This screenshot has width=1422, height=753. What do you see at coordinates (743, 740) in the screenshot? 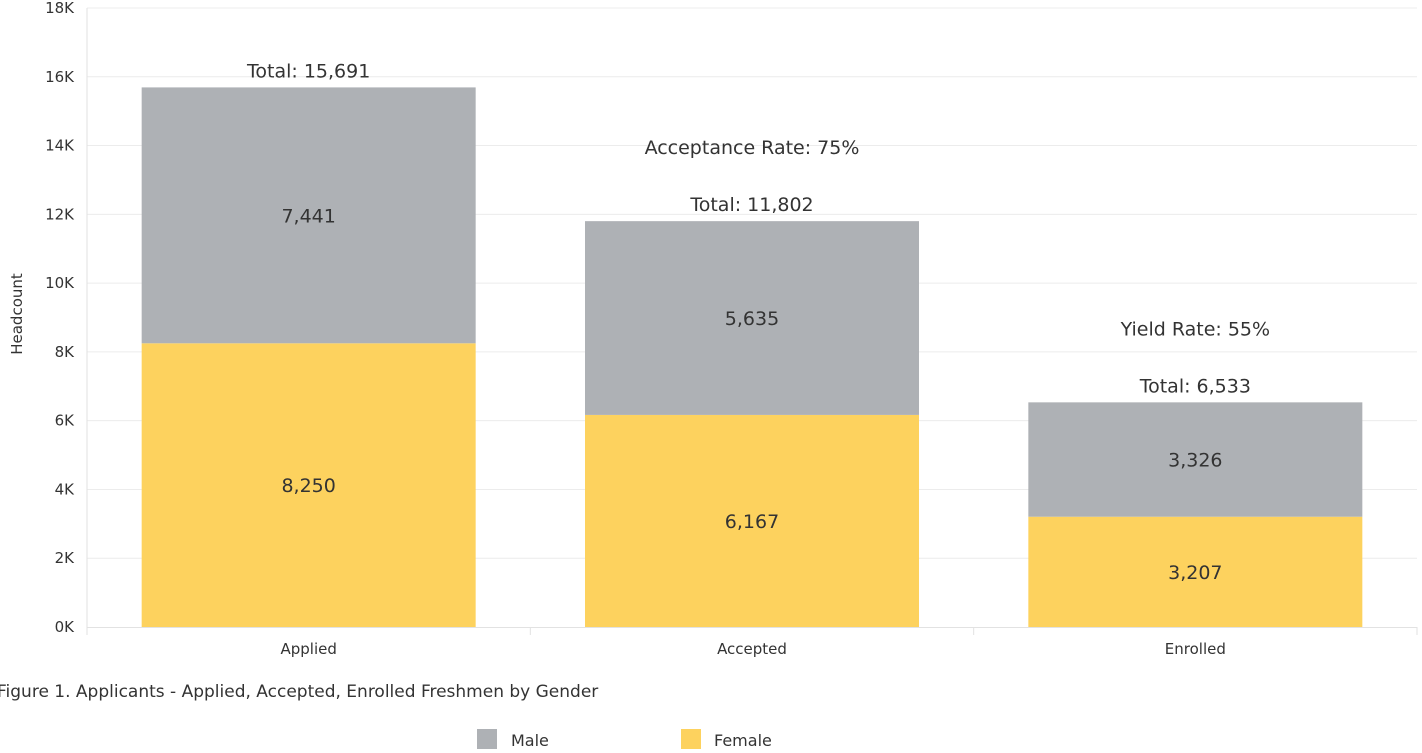
I see `legend-label-female: Female` at bounding box center [743, 740].